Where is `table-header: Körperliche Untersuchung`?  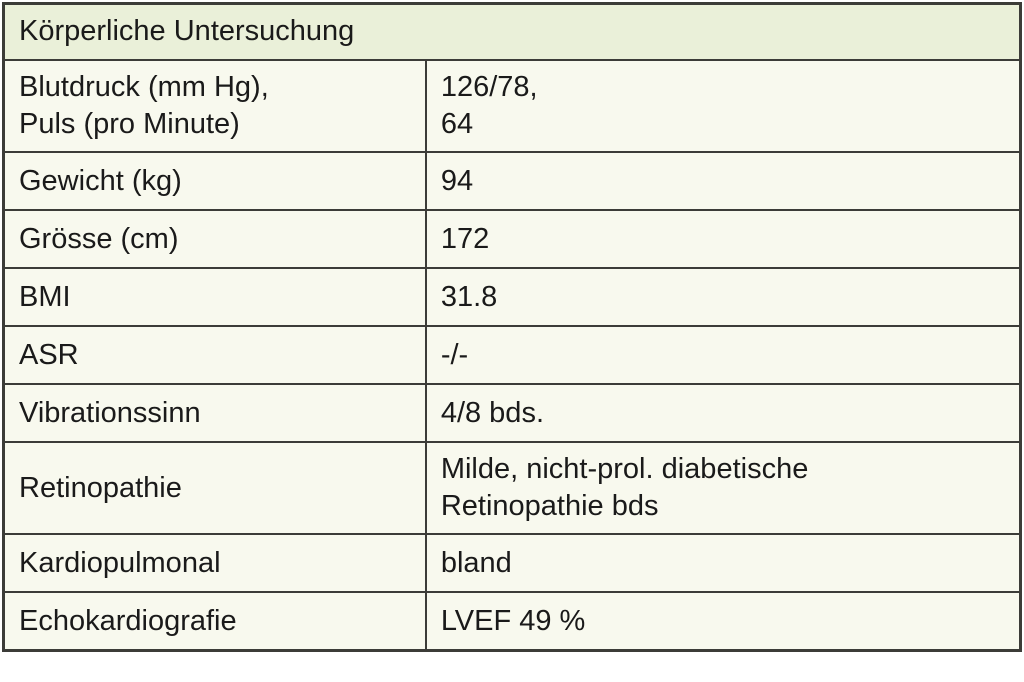
table-header: Körperliche Untersuchung is located at coordinates (512, 33).